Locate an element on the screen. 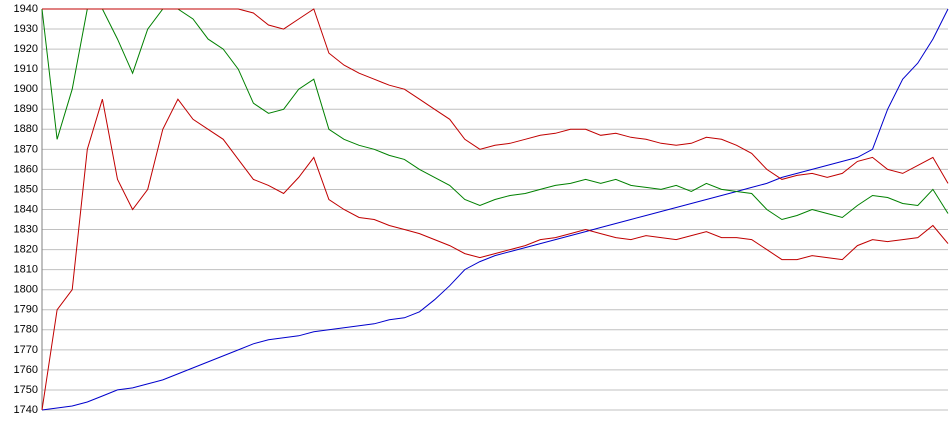 The image size is (950, 435). y-tick-label: 1930 is located at coordinates (26, 29).